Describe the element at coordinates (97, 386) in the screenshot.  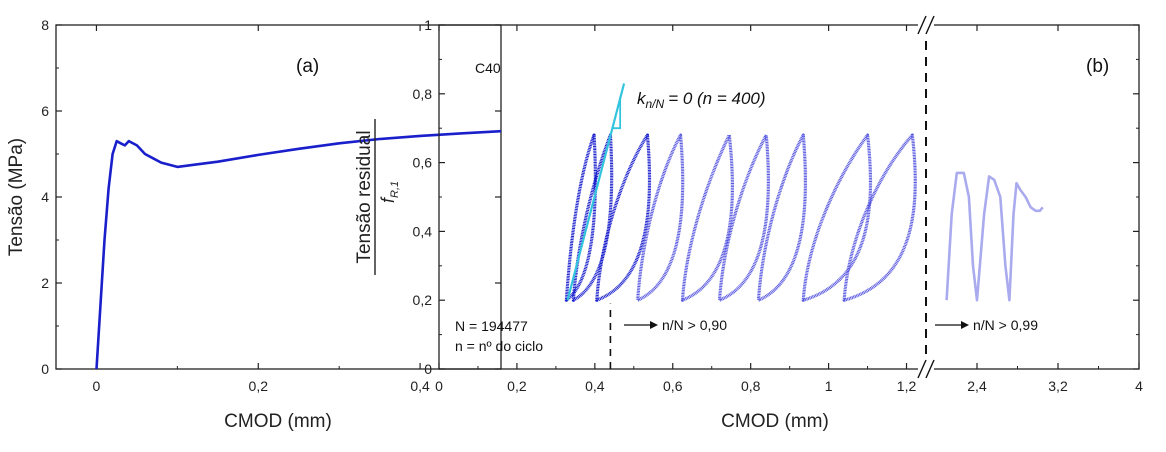
I see `panel-a-x-tick-label: 0` at that location.